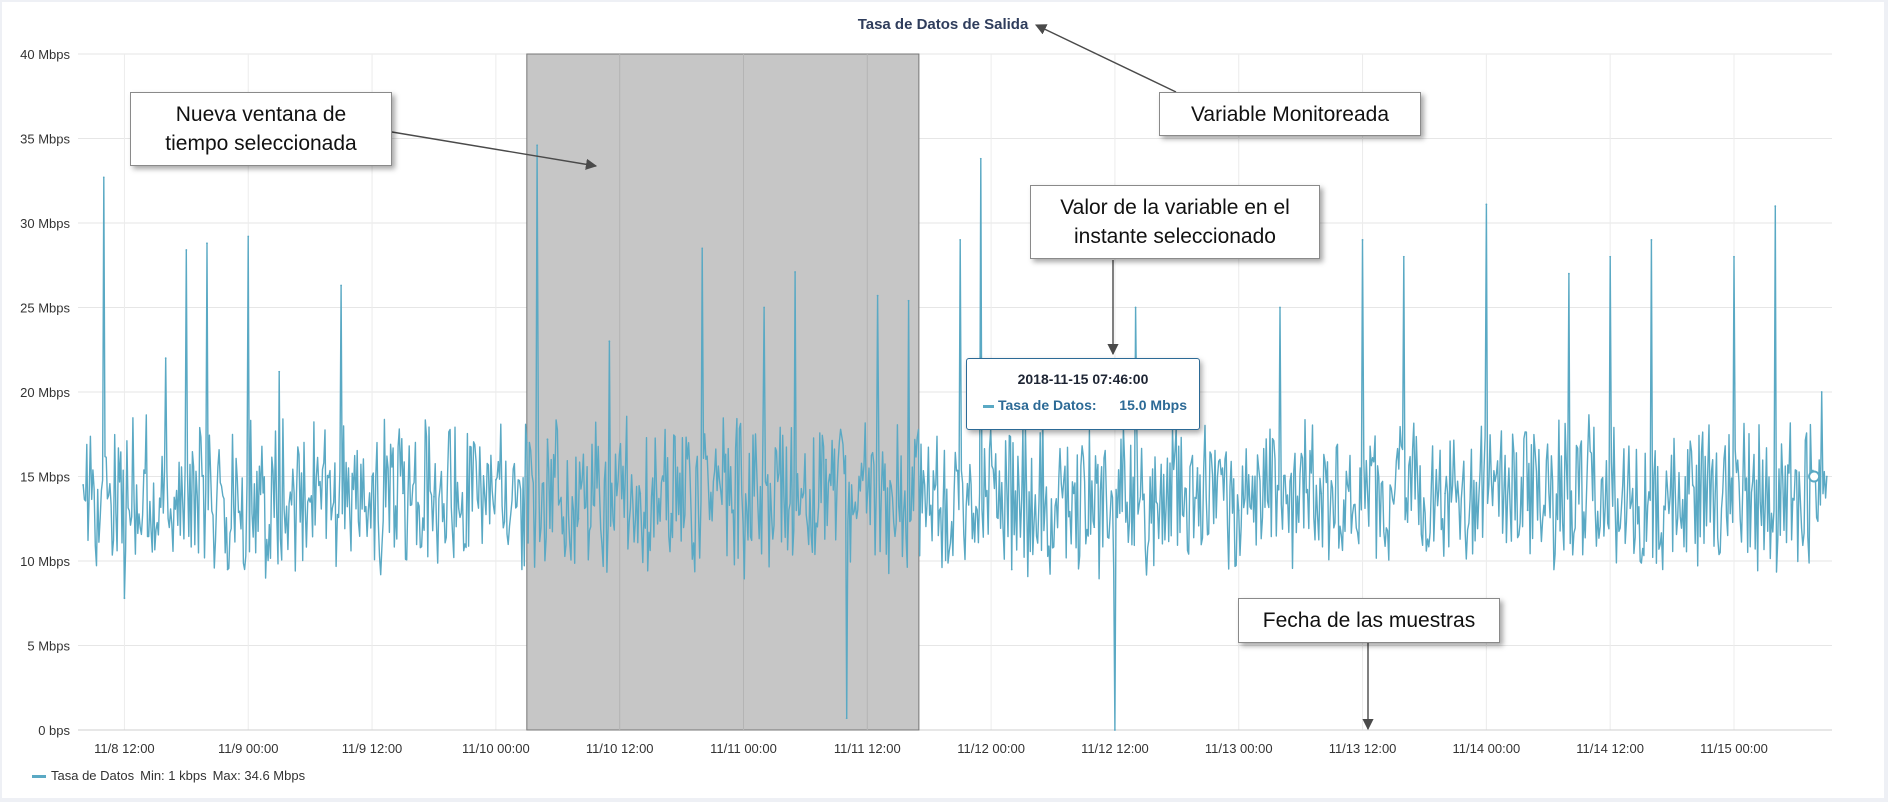 Image resolution: width=1888 pixels, height=802 pixels. I want to click on arrow-variable, so click(1105, 58).